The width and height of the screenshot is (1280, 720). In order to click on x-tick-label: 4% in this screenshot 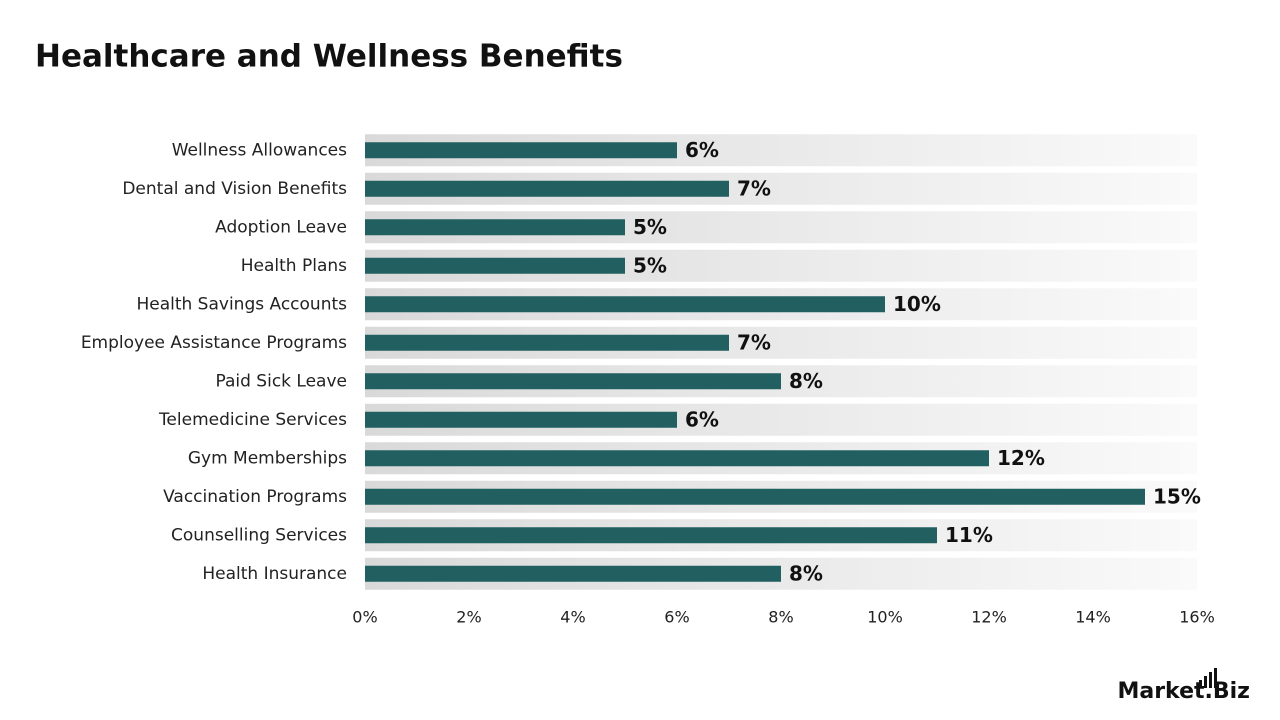, I will do `click(572, 617)`.